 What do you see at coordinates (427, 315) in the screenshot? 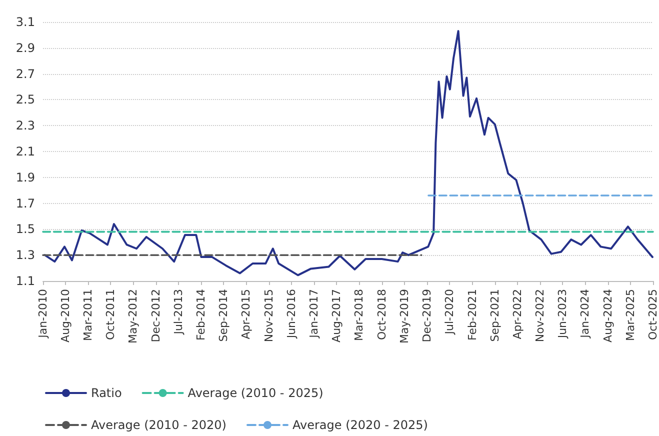
I see `x-tick-label: Dec-2019` at bounding box center [427, 315].